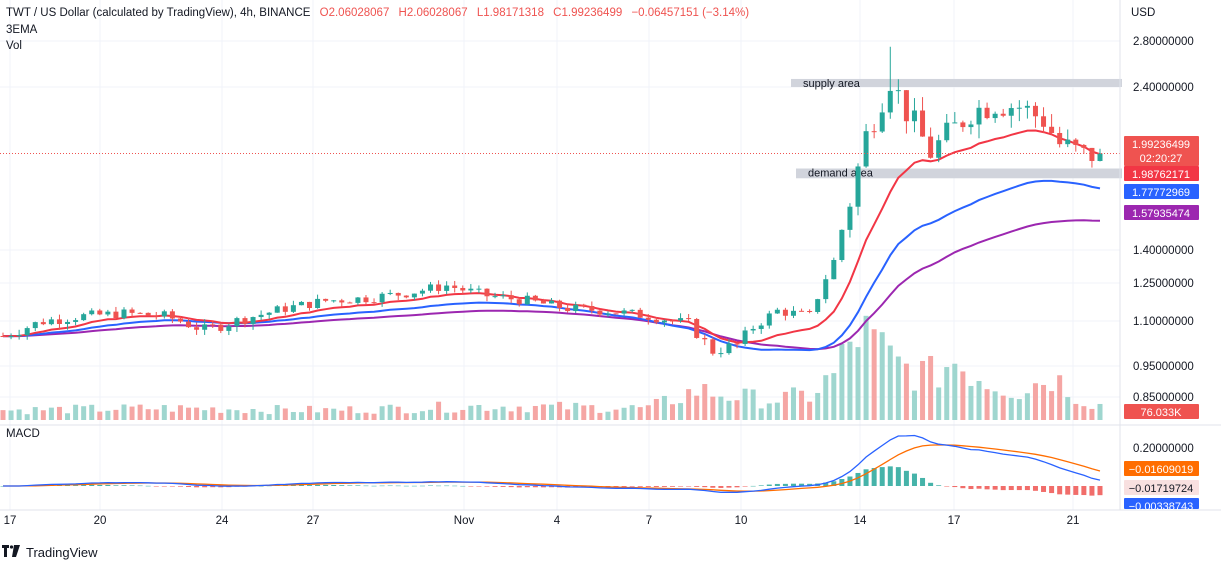  I want to click on ema-fast-badge: 1.98762171, so click(1161, 173).